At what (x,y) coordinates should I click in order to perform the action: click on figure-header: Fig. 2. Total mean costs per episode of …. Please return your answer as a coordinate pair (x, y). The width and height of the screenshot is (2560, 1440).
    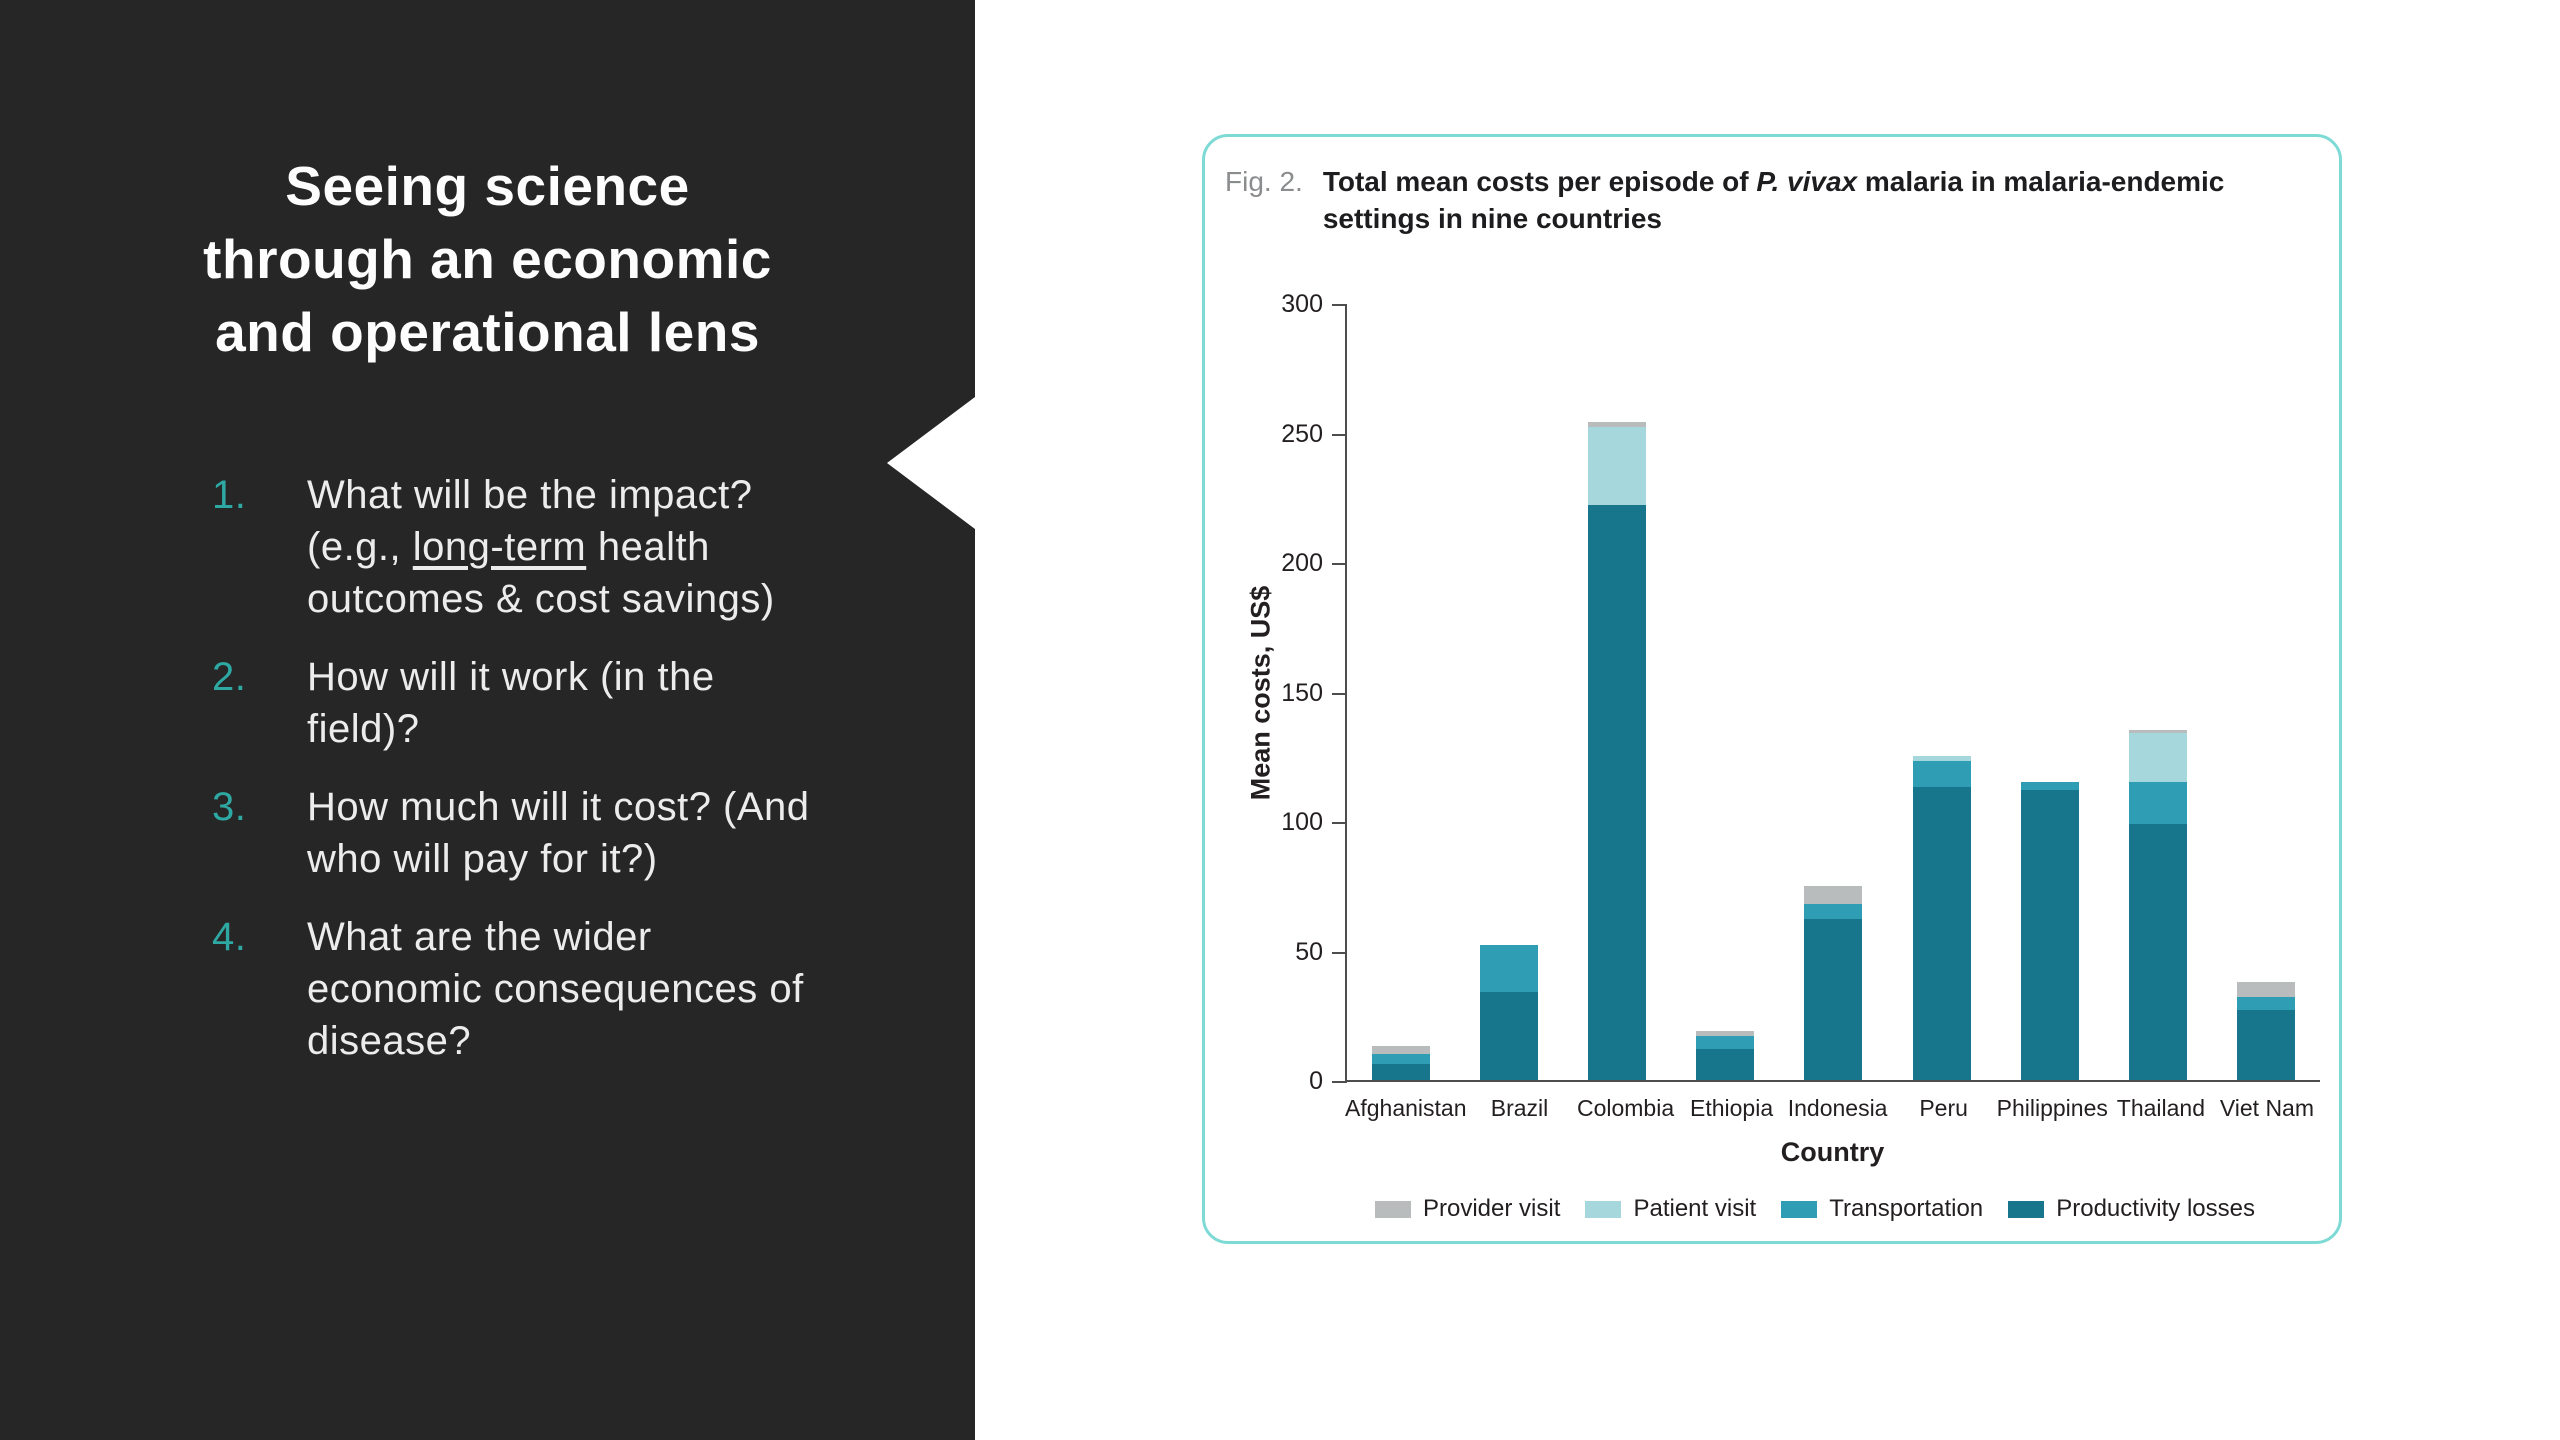
    Looking at the image, I should click on (1772, 187).